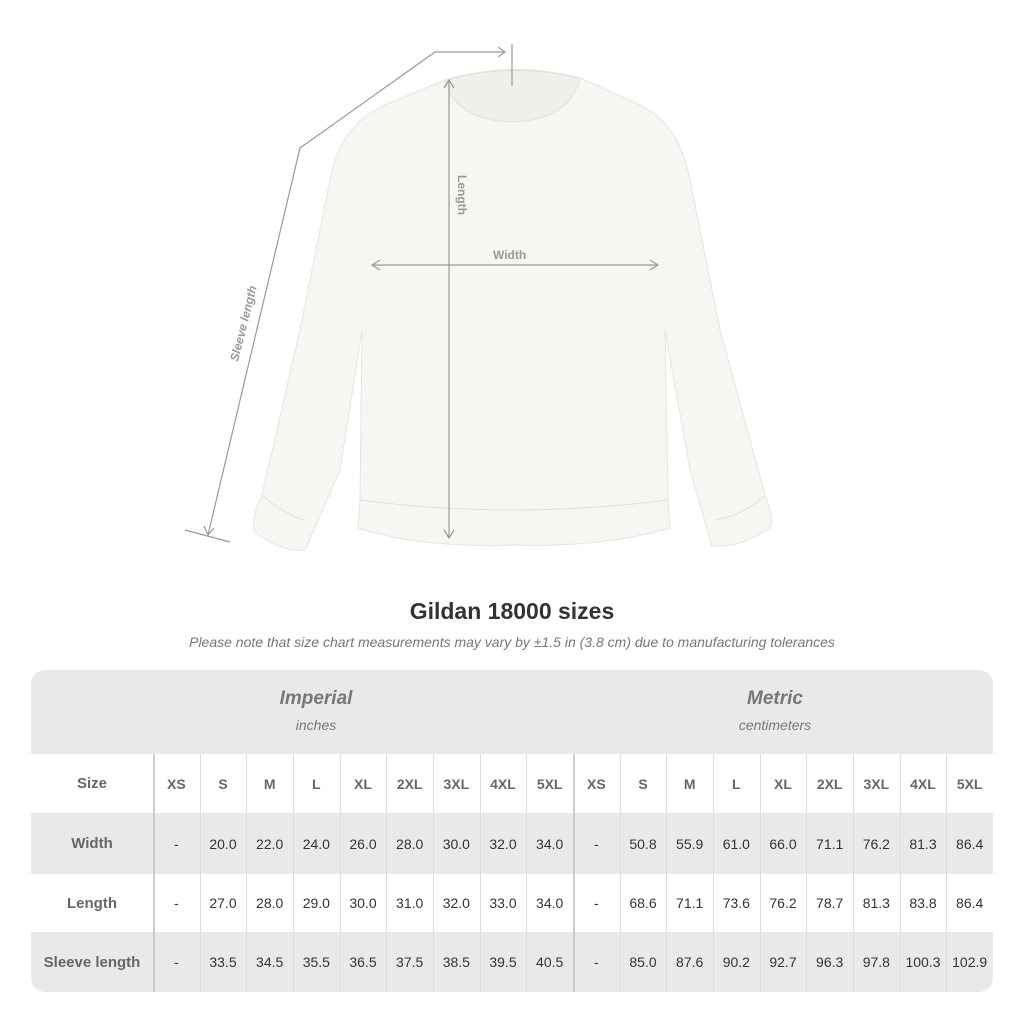 Image resolution: width=1024 pixels, height=1024 pixels. What do you see at coordinates (363, 783) in the screenshot?
I see `size-header-imperial: XL` at bounding box center [363, 783].